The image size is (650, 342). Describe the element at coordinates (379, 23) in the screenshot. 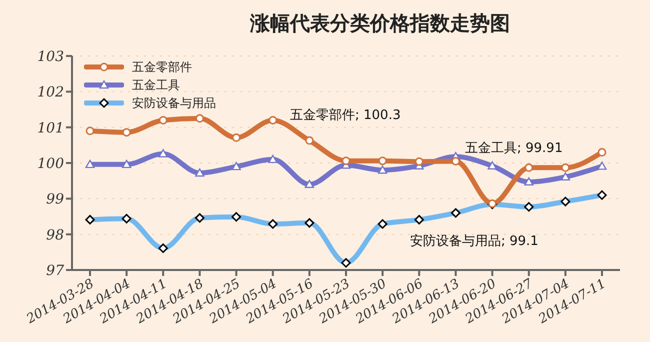

I see `chart-title: 涨幅代表分类价格指数走势图` at that location.